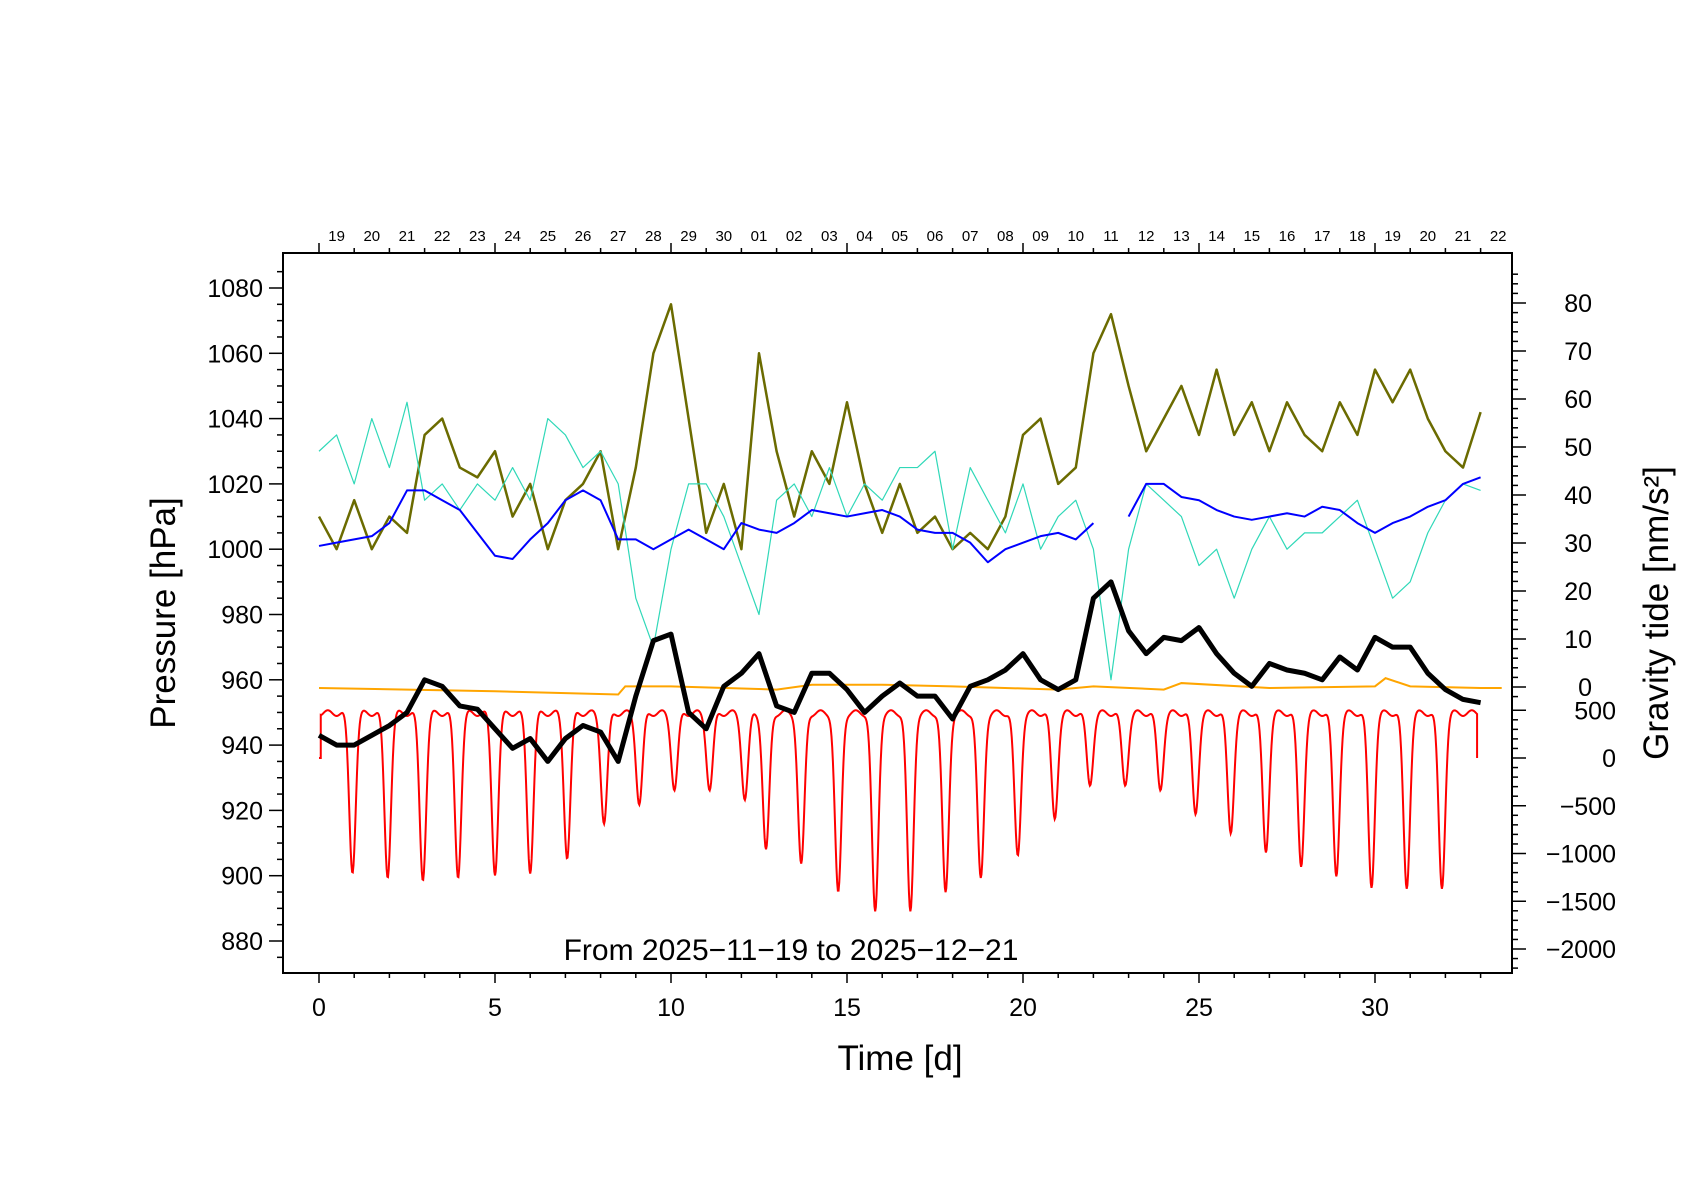 The width and height of the screenshot is (1684, 1195). Describe the element at coordinates (495, 1008) in the screenshot. I see `x-tick-label: 5` at that location.